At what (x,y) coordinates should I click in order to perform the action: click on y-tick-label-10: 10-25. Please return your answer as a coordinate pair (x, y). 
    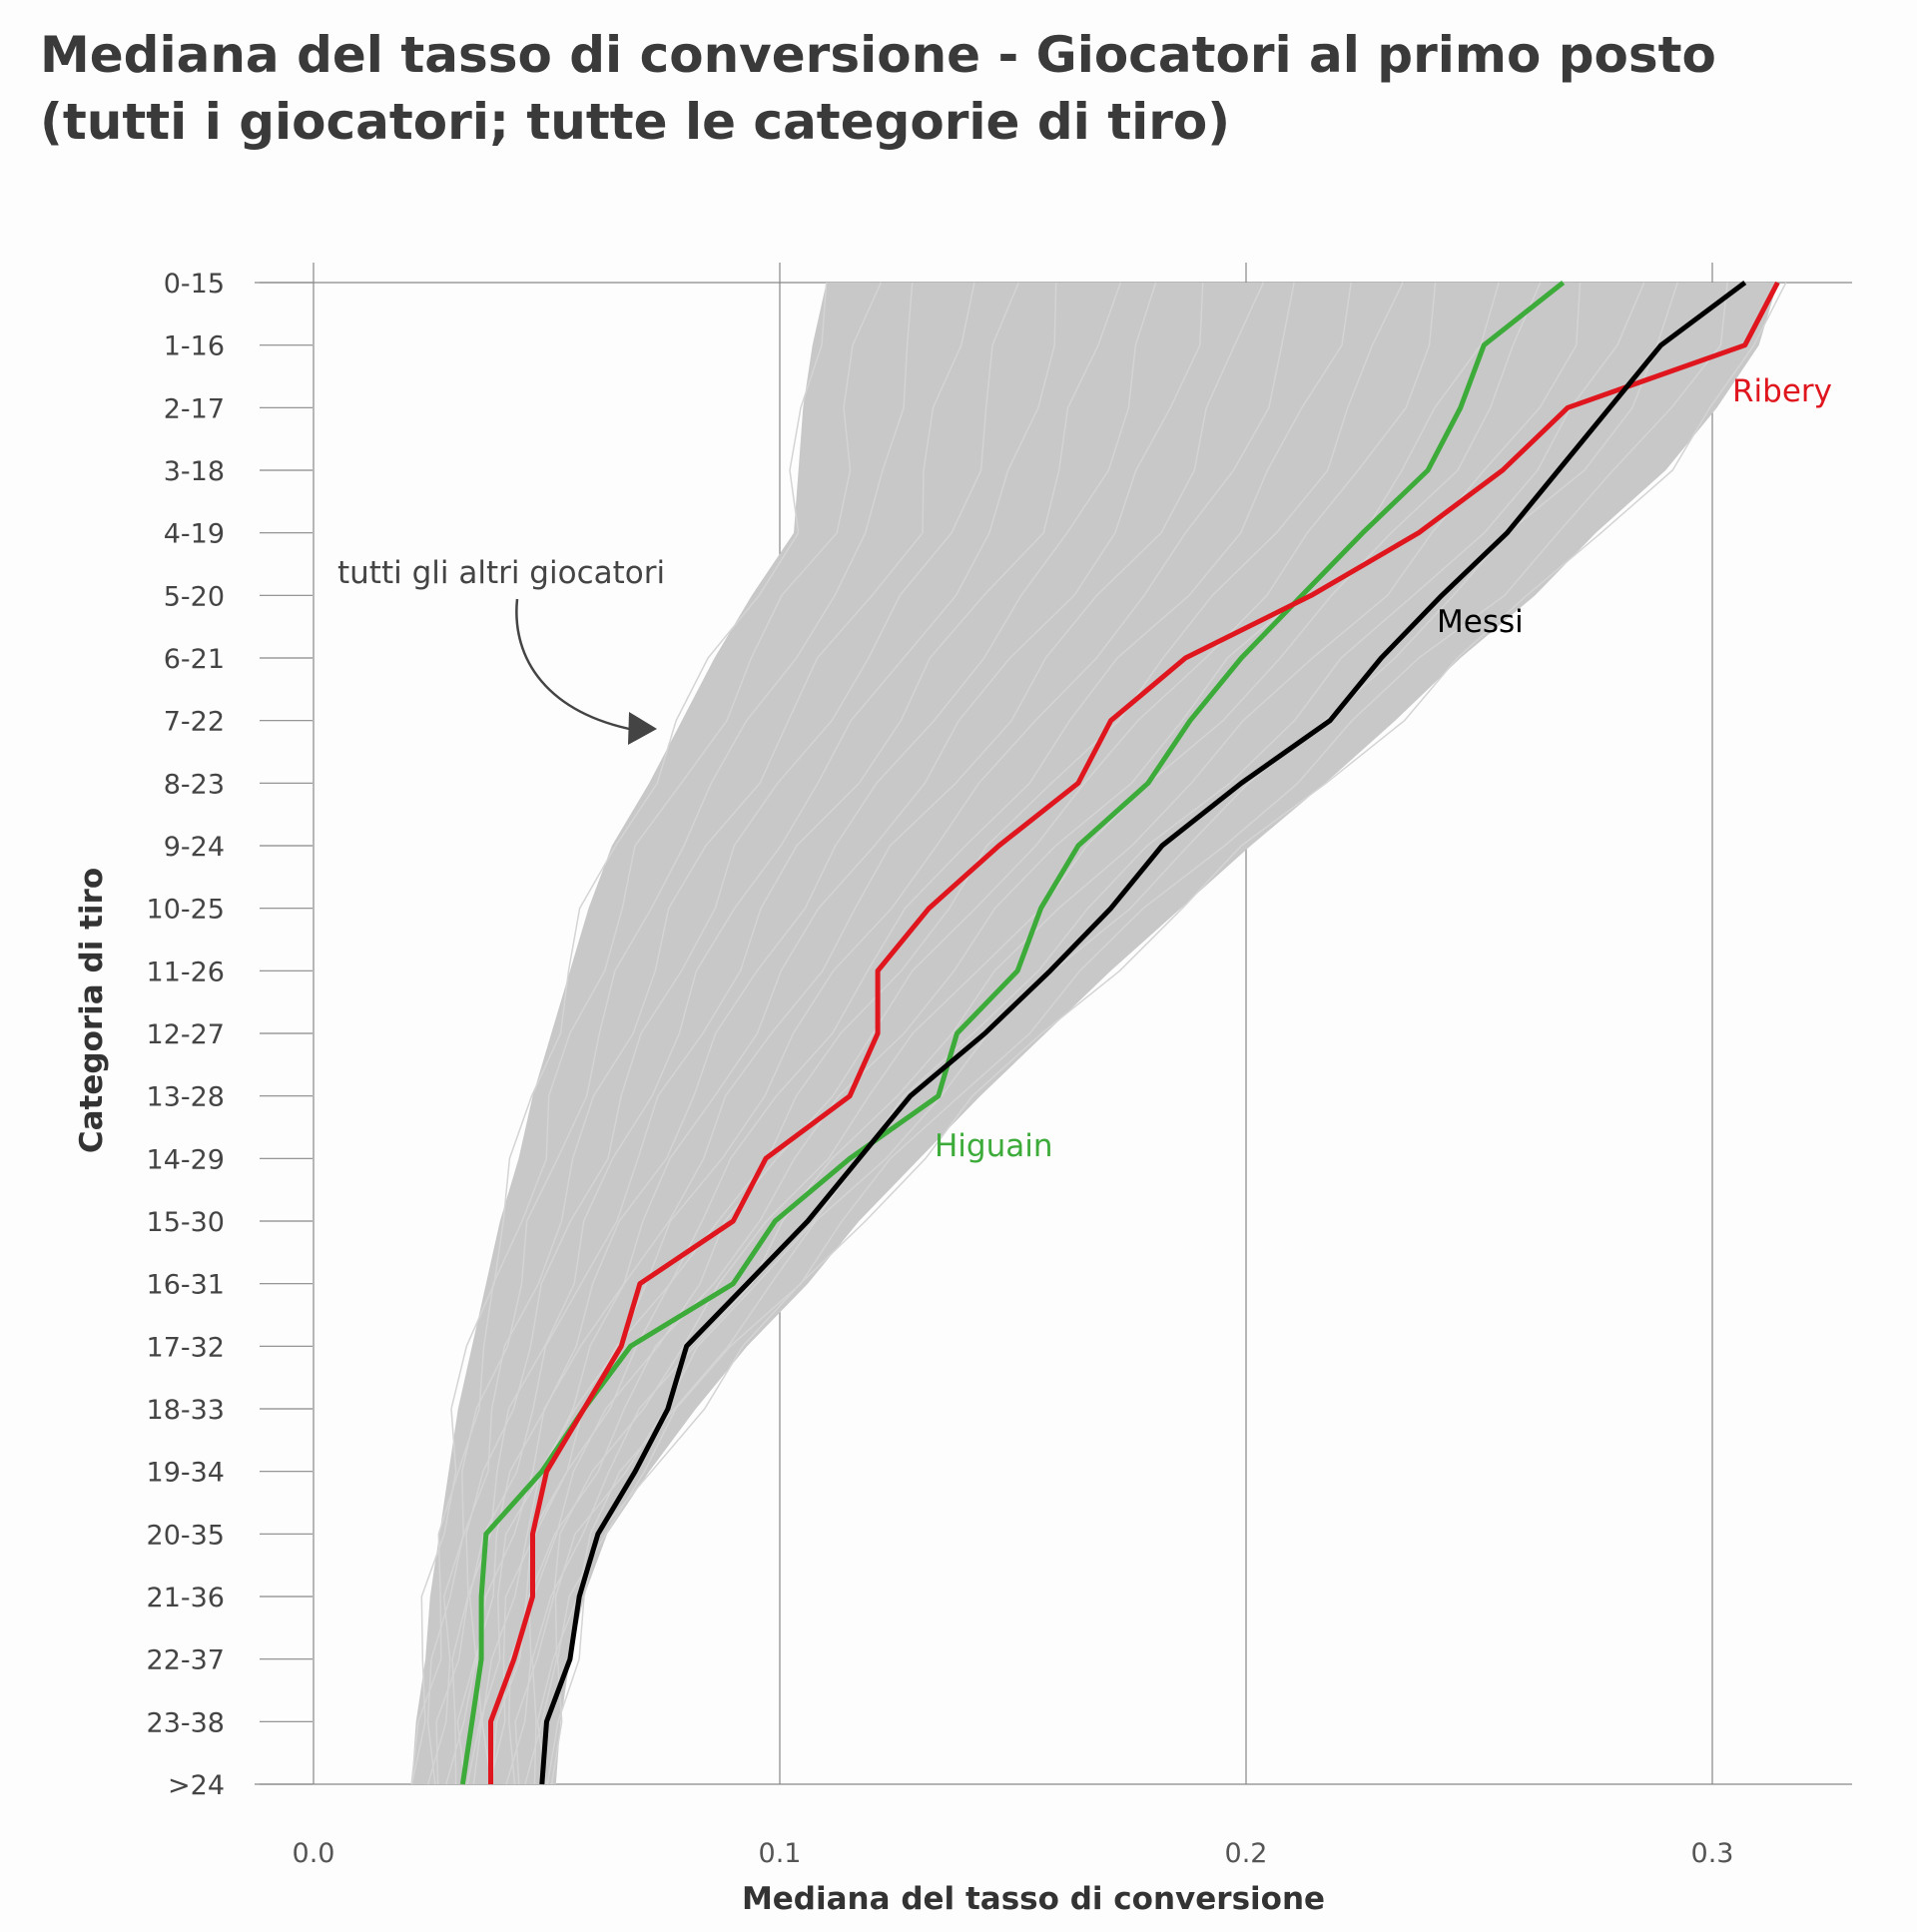
    Looking at the image, I should click on (186, 911).